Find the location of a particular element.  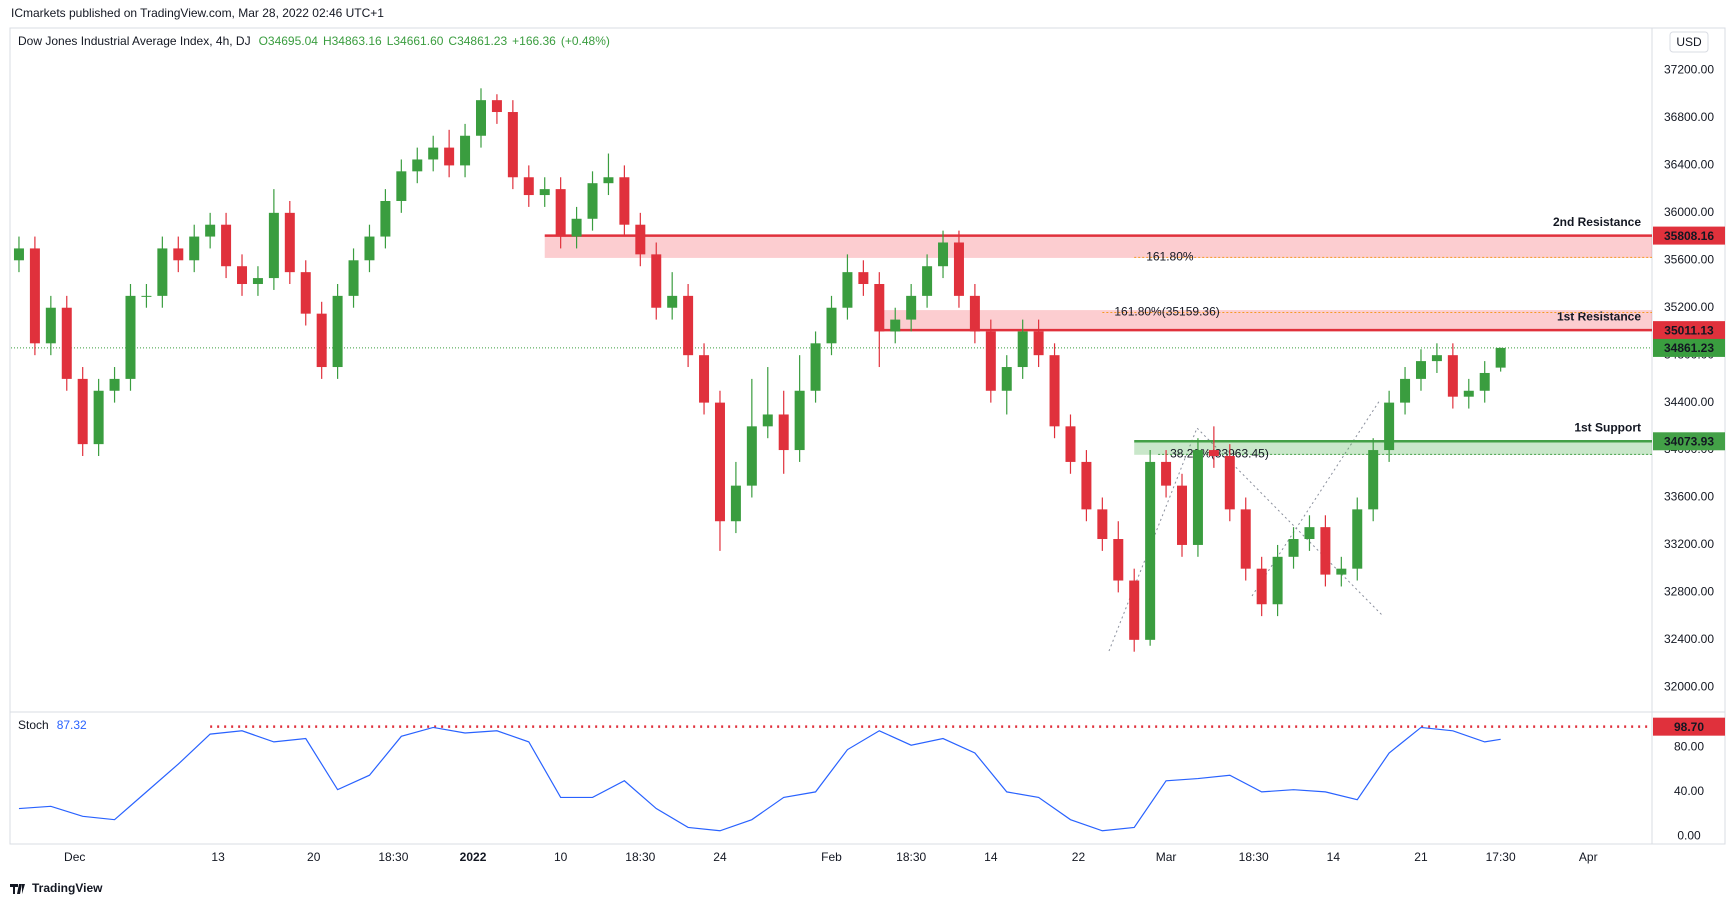

level-name: 2nd Resistance is located at coordinates (1597, 222).